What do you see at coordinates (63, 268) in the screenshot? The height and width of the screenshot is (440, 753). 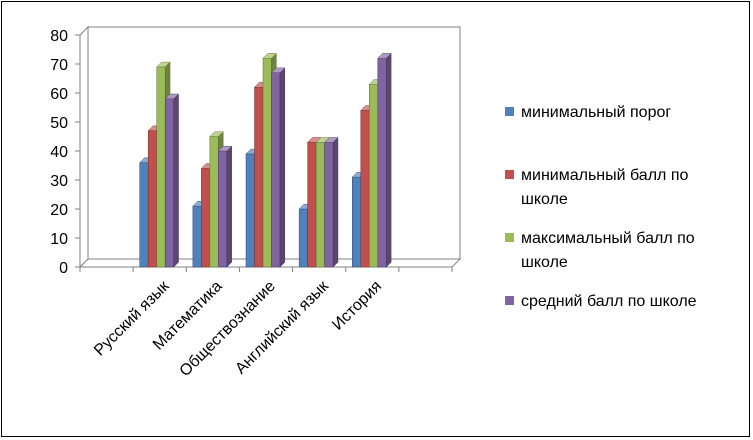 I see `y-tick-label: 0` at bounding box center [63, 268].